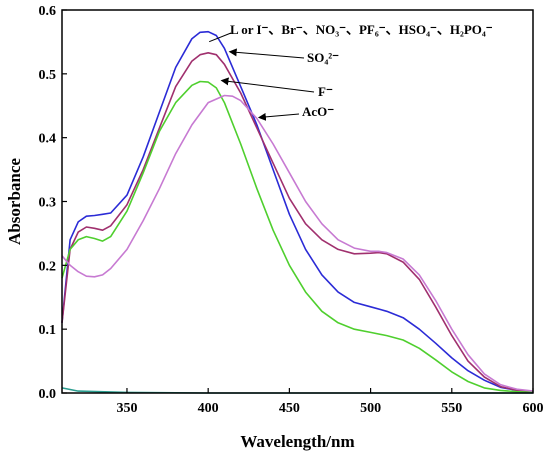 The height and width of the screenshot is (459, 550). What do you see at coordinates (361, 29) in the screenshot?
I see `annotation-ligand-anions: L or I⁻、Br⁻、NO₃⁻、PF₆⁻、HSO₄⁻、H₂PO₄⁻` at bounding box center [361, 29].